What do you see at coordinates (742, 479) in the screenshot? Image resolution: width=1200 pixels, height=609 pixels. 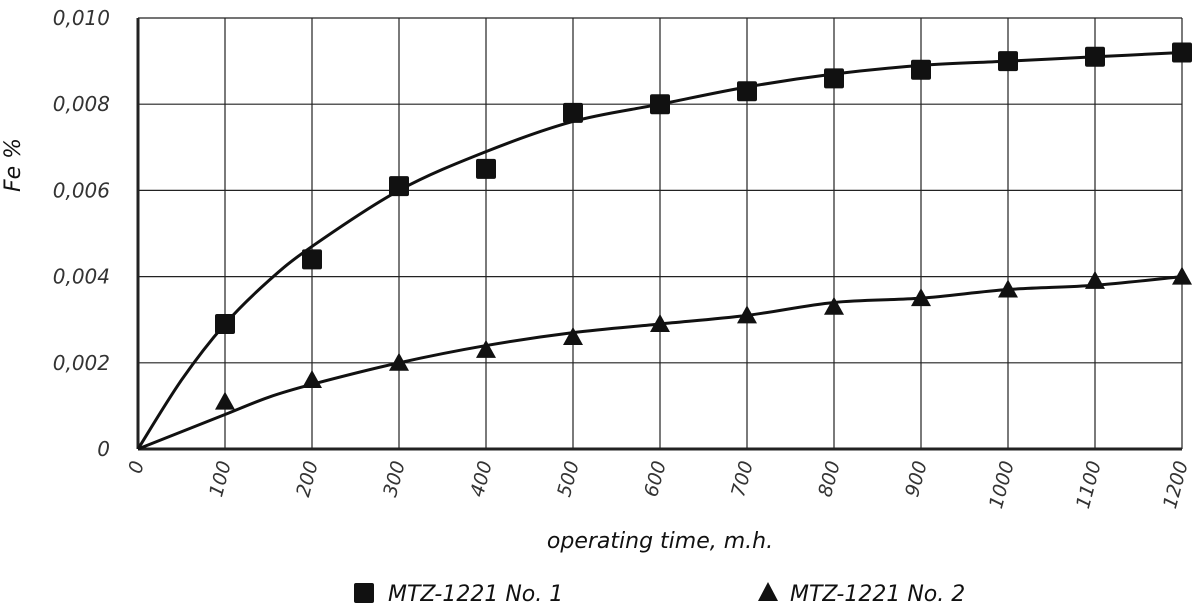 I see `x-tick-label: 700` at bounding box center [742, 479].